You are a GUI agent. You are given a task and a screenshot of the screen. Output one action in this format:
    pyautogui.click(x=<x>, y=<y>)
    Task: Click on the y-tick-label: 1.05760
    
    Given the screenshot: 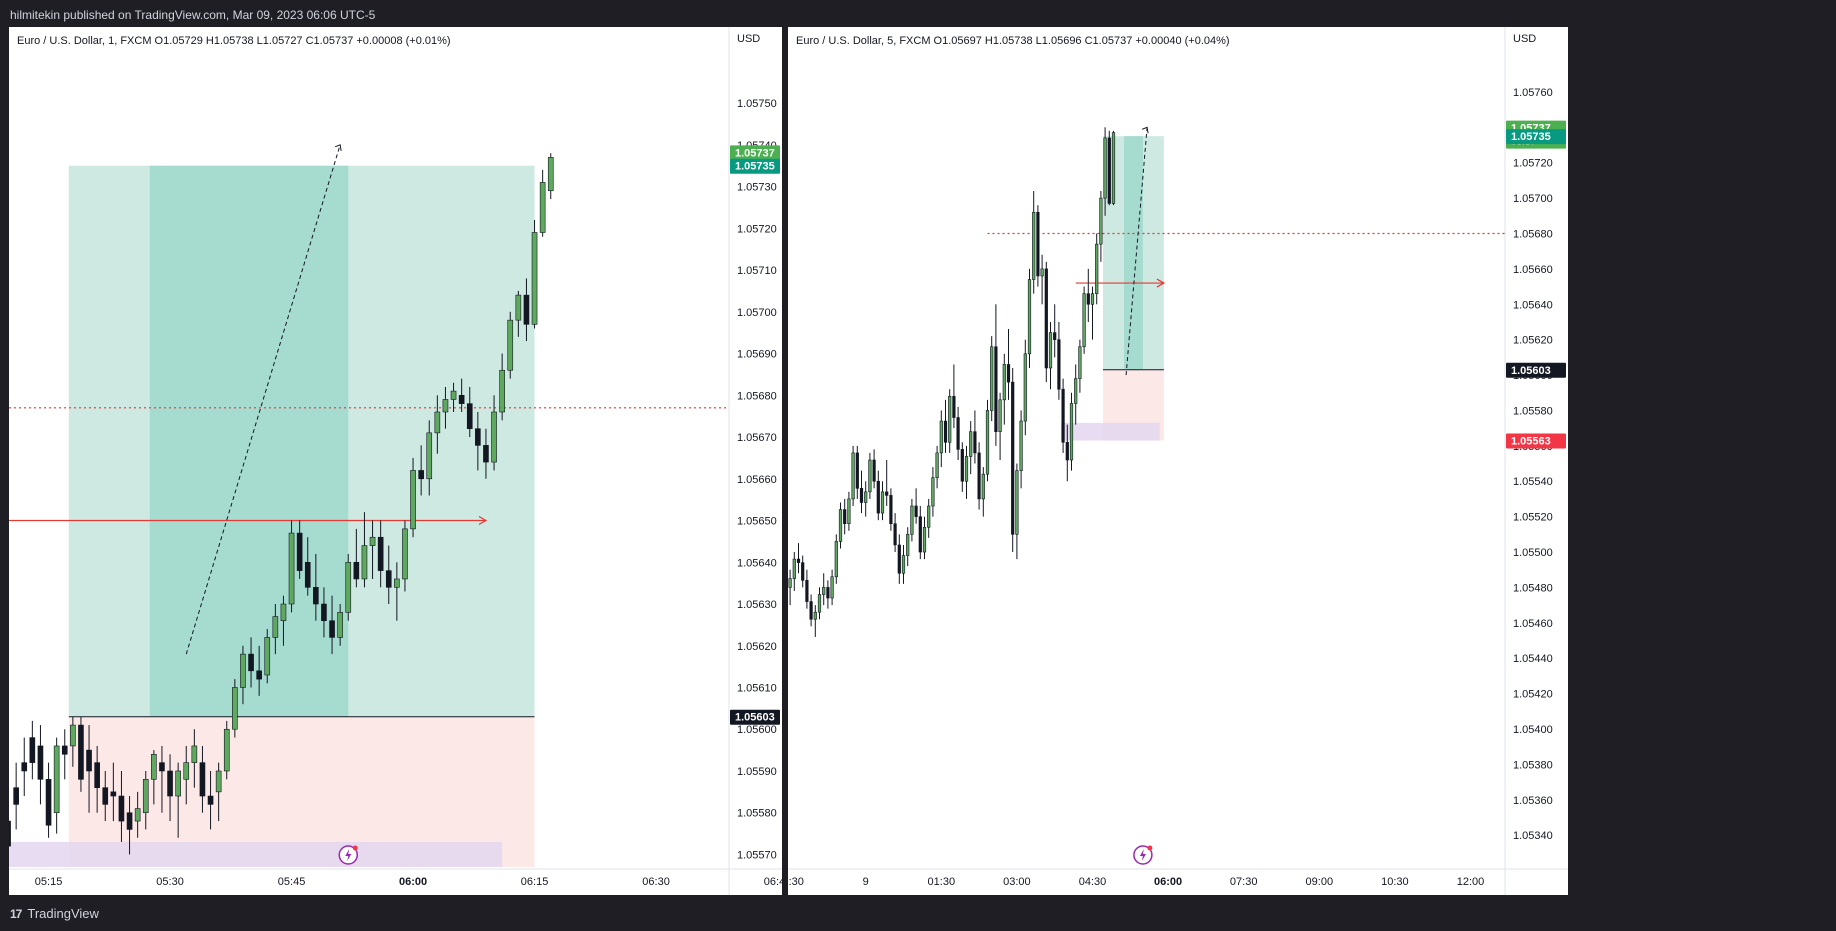 What is the action you would take?
    pyautogui.click(x=1533, y=93)
    